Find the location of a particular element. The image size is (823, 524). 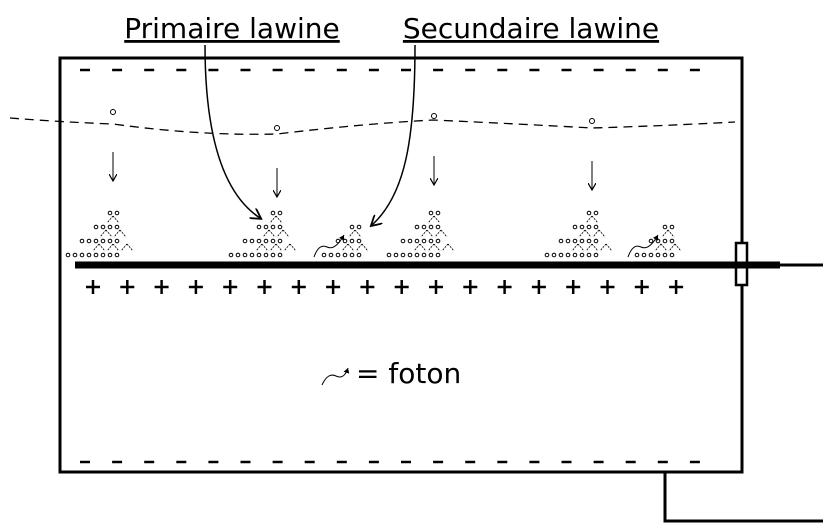

photon-symbol is located at coordinates (335, 376).